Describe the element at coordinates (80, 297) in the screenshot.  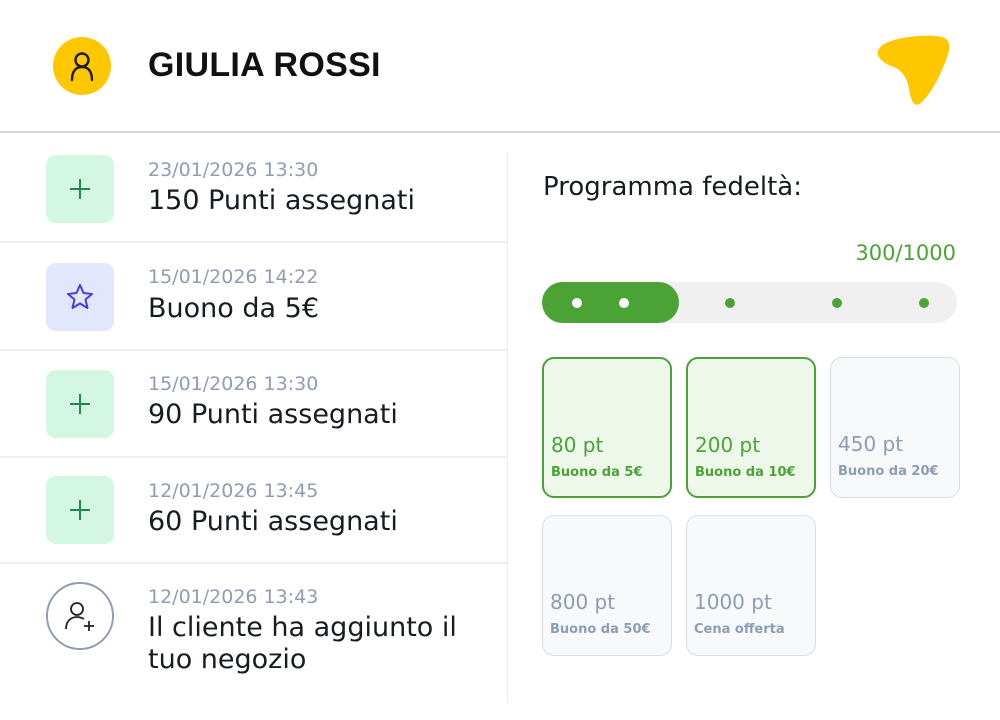
I see `star-icon` at that location.